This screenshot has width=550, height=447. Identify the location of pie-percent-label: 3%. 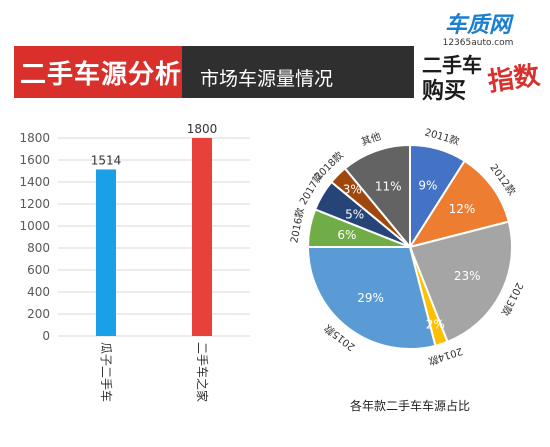
(352, 189).